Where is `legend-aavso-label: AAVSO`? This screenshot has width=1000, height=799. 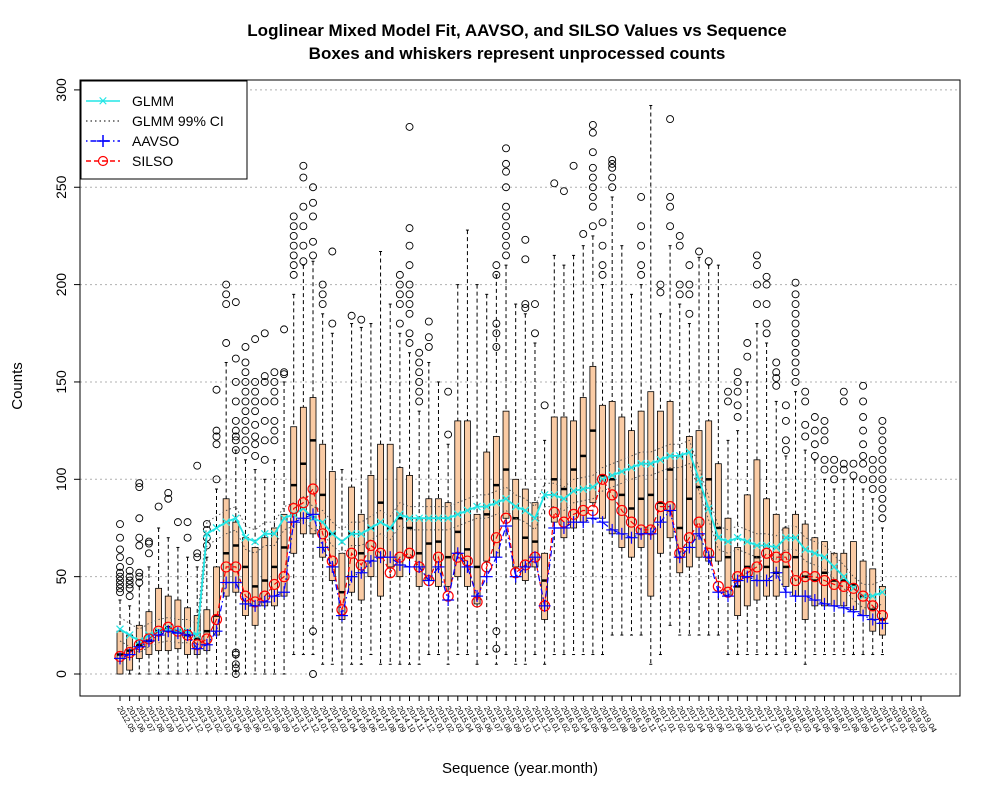 legend-aavso-label: AAVSO is located at coordinates (155, 141).